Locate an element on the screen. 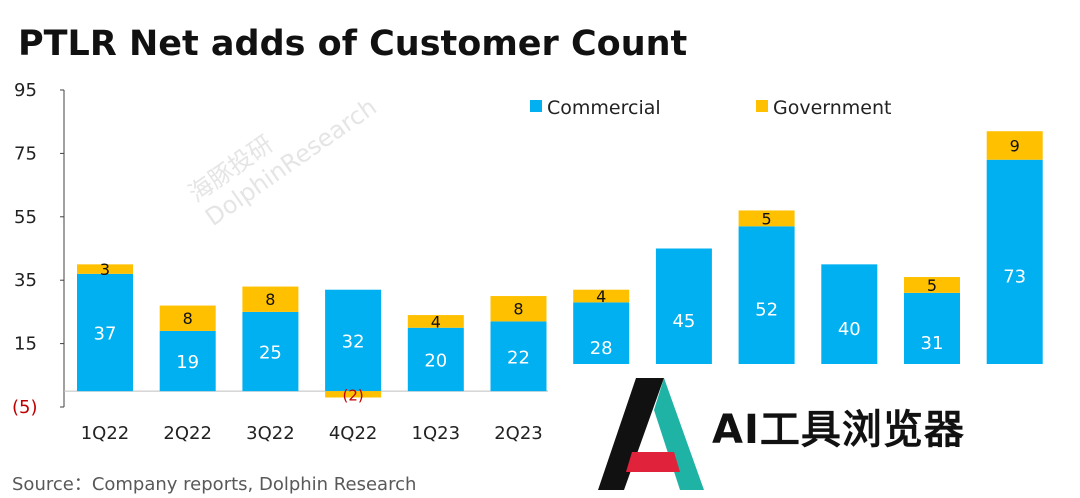 This screenshot has width=1080, height=498. x-tick-label-2Q23: 2Q23 is located at coordinates (518, 433).